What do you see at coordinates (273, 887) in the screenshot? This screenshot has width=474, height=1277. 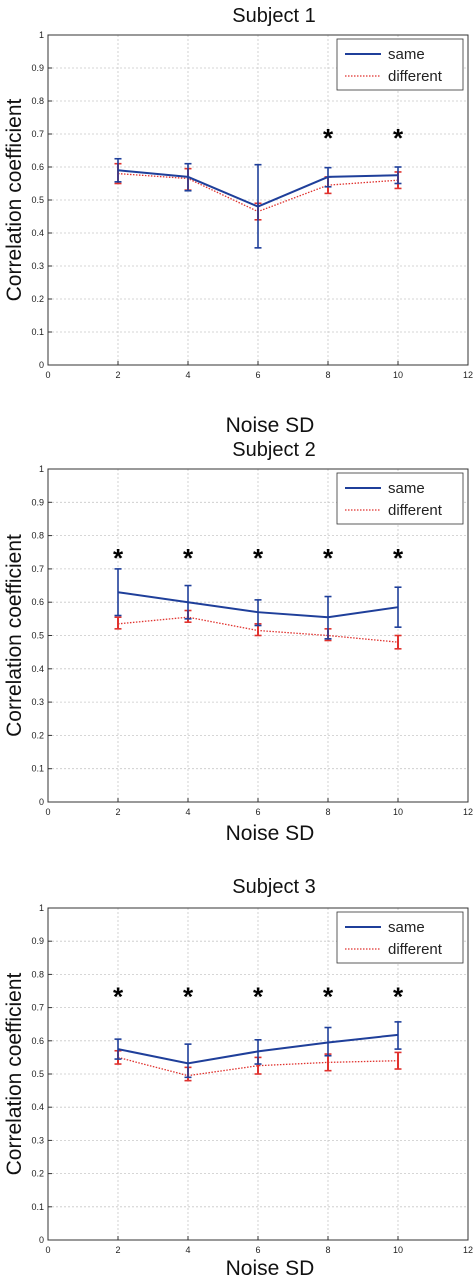 I see `chart-title: Subject 3` at bounding box center [273, 887].